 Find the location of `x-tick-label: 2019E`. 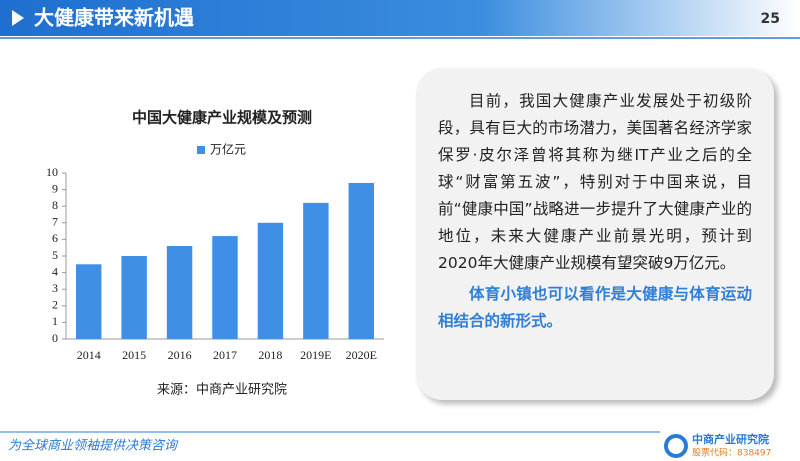

x-tick-label: 2019E is located at coordinates (315, 355).